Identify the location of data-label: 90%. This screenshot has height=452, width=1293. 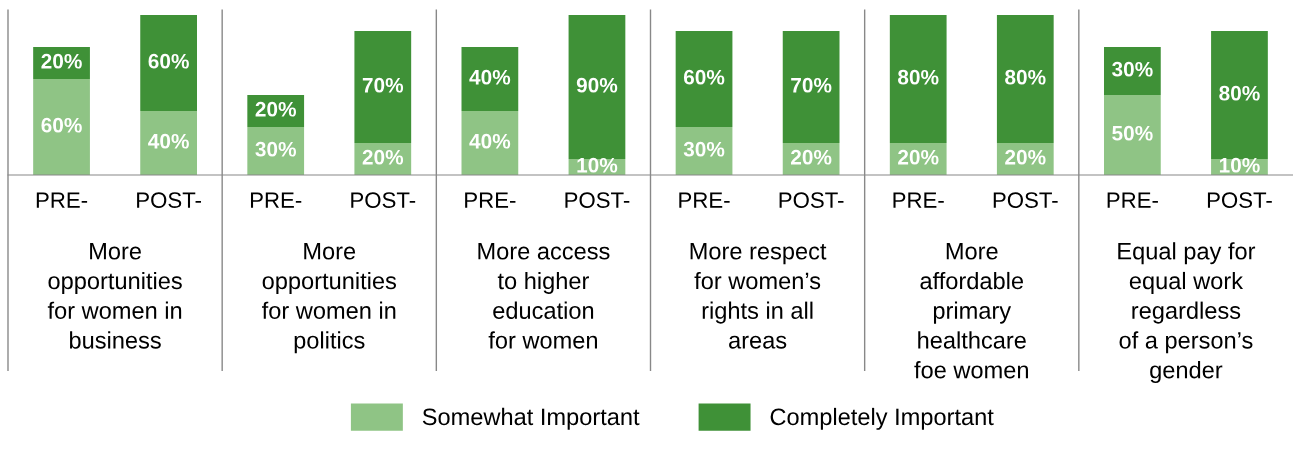
(597, 85).